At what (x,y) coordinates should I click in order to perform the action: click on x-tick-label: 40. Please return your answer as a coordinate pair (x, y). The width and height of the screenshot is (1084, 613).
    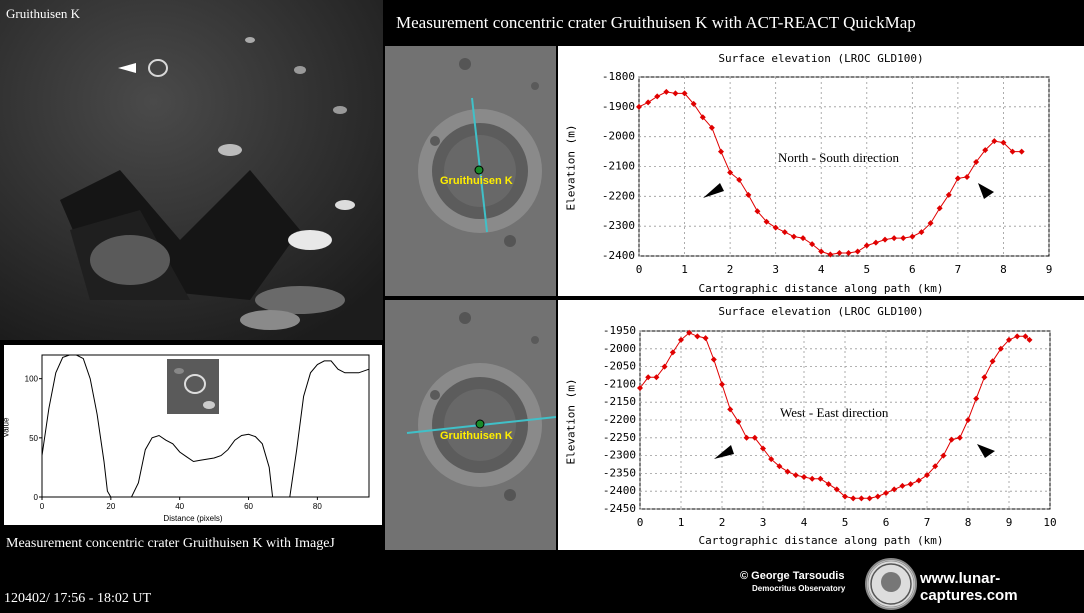
    Looking at the image, I should click on (179, 506).